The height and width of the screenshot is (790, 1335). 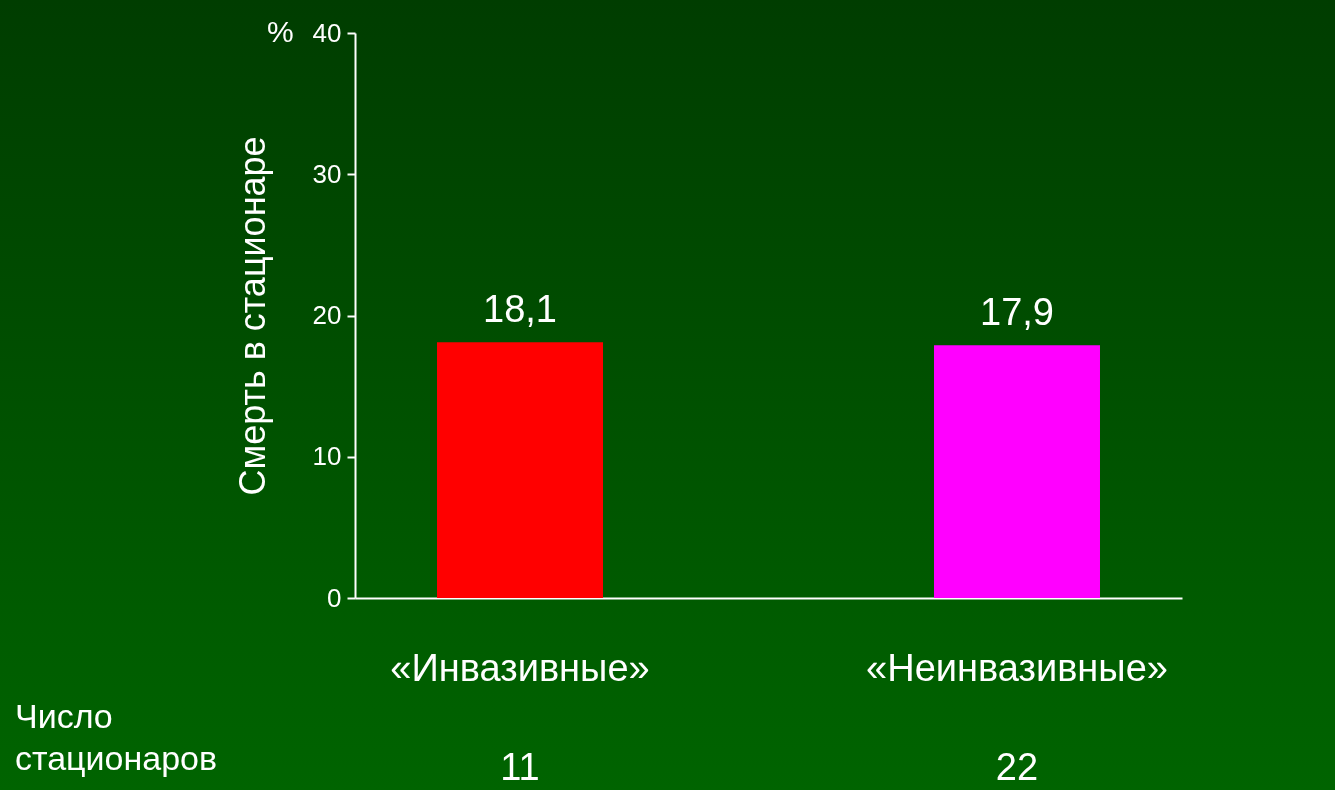 I want to click on y-tick-label: 0, so click(x=334, y=597).